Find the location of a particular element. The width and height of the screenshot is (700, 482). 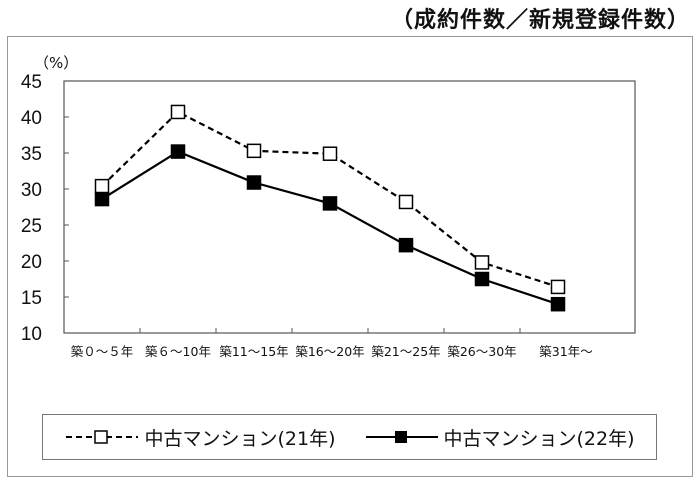

chart-title: （成約件数／新規登録件数） is located at coordinates (540, 20).